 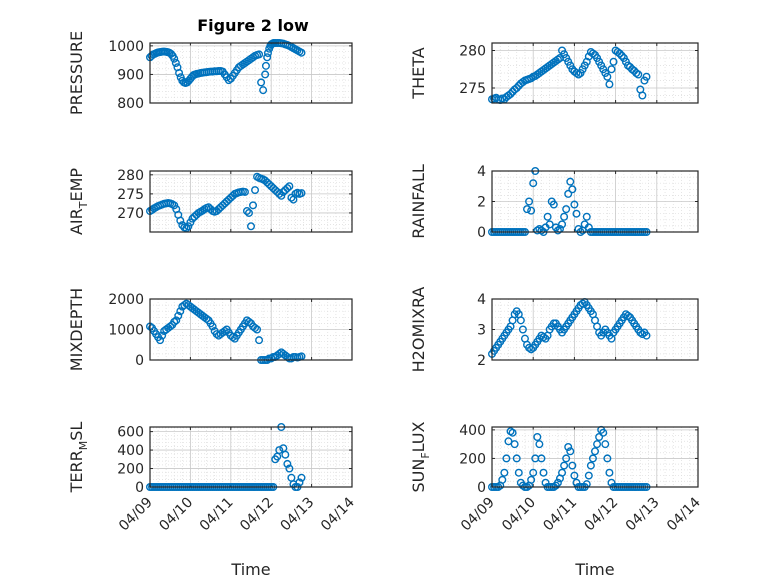 What do you see at coordinates (602, 515) in the screenshot?
I see `x-tick-label: 04/12` at bounding box center [602, 515].